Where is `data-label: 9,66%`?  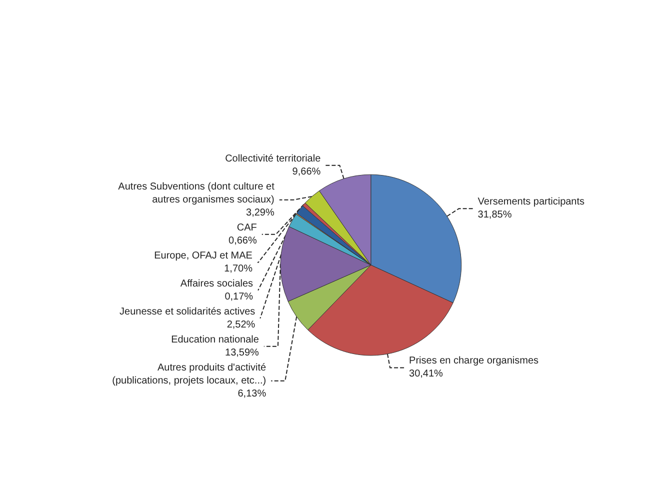 data-label: 9,66% is located at coordinates (306, 172).